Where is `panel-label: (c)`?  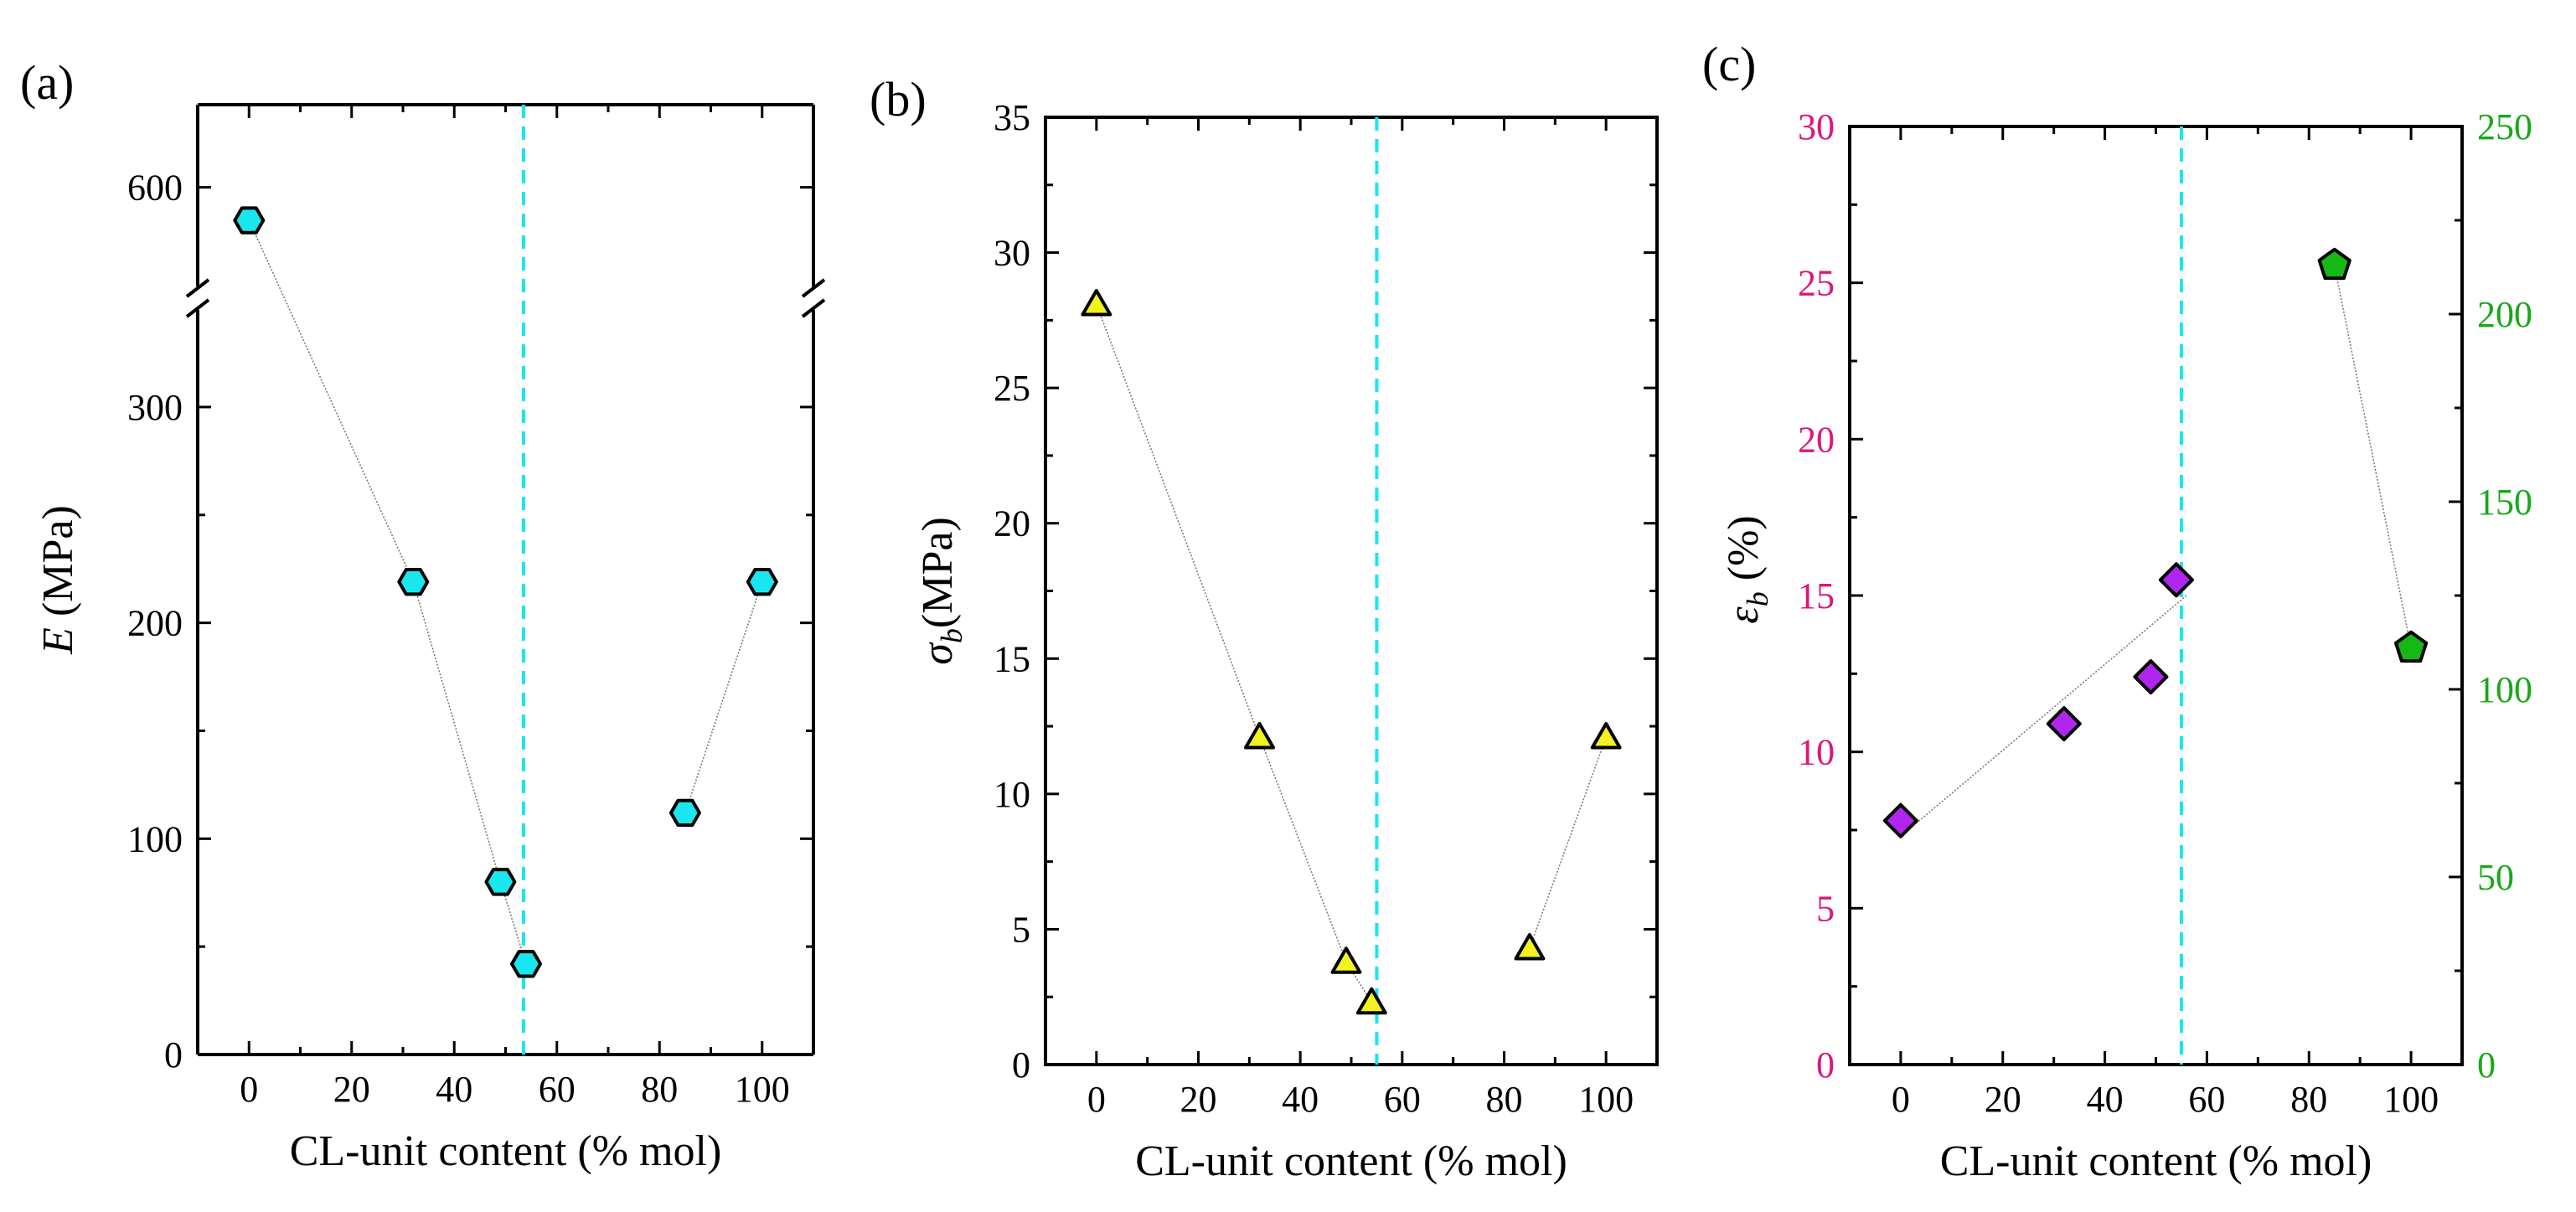 panel-label: (c) is located at coordinates (1729, 64).